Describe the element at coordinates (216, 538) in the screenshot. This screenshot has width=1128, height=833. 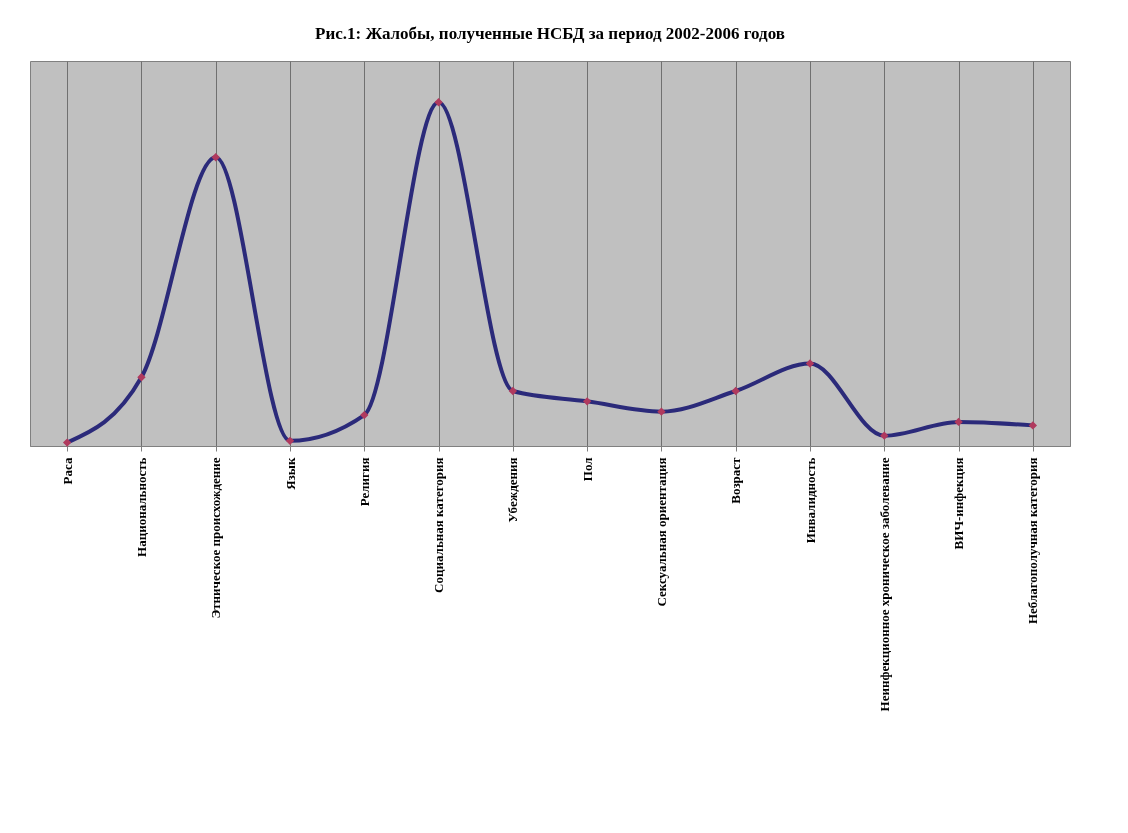
I see `x-tick-label: Этническое происхождение` at that location.